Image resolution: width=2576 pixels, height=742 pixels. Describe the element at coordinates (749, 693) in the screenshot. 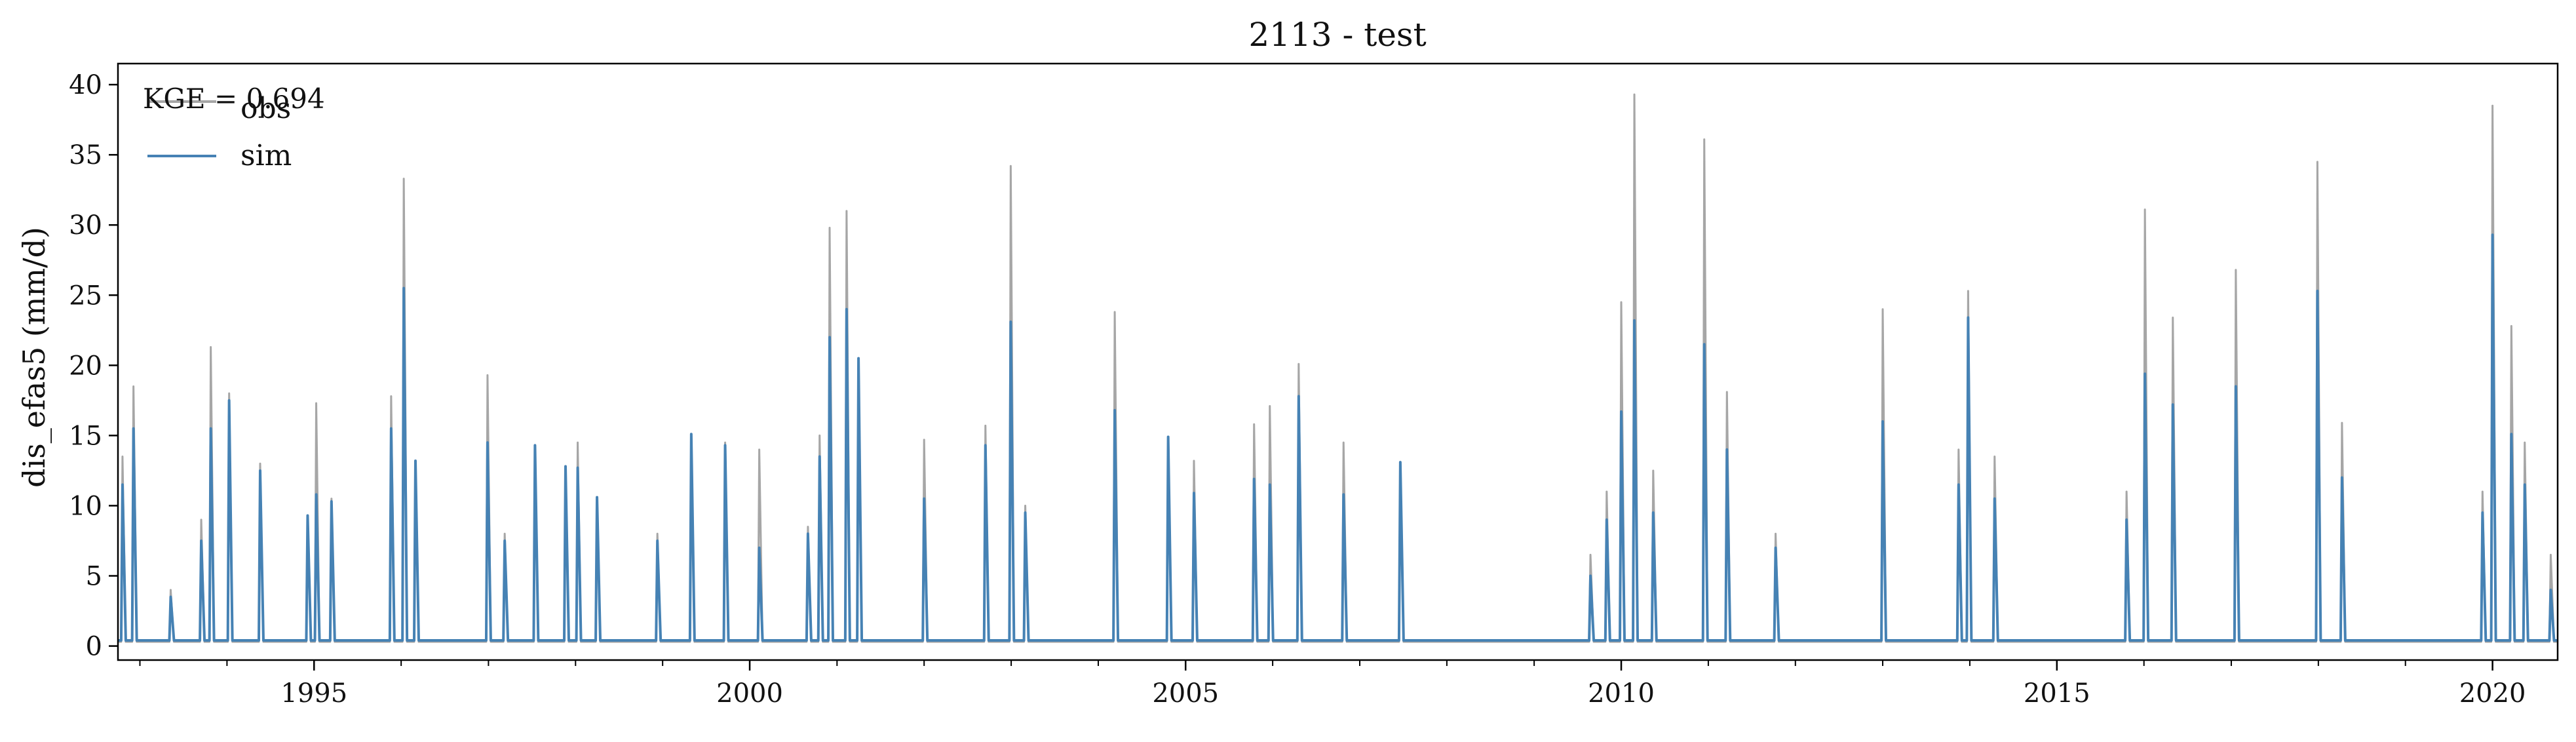

I see `x-tick-label: 2000` at that location.